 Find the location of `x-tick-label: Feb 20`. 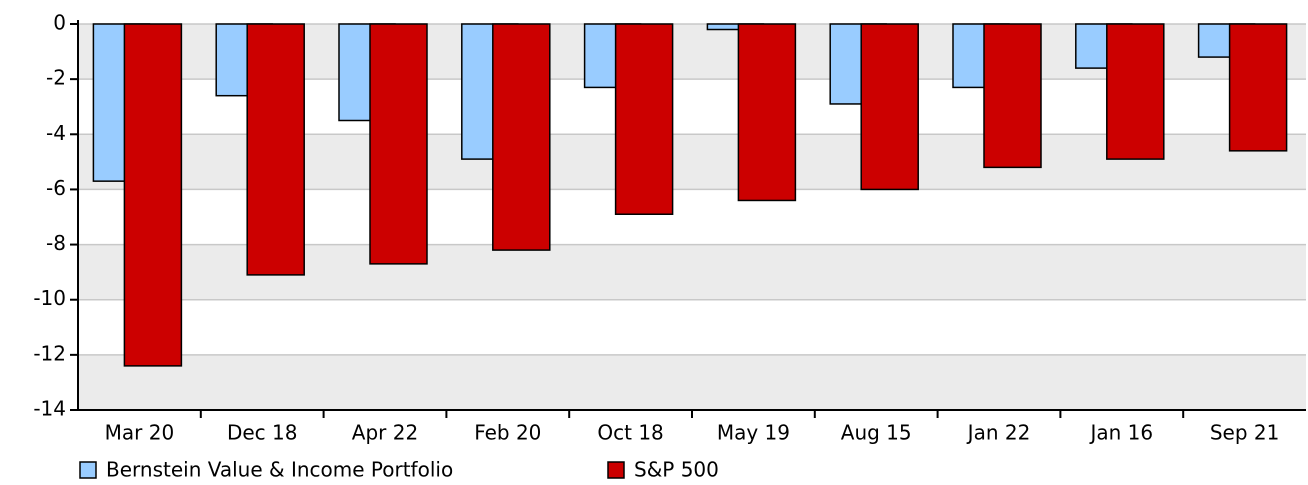

x-tick-label: Feb 20 is located at coordinates (507, 433).